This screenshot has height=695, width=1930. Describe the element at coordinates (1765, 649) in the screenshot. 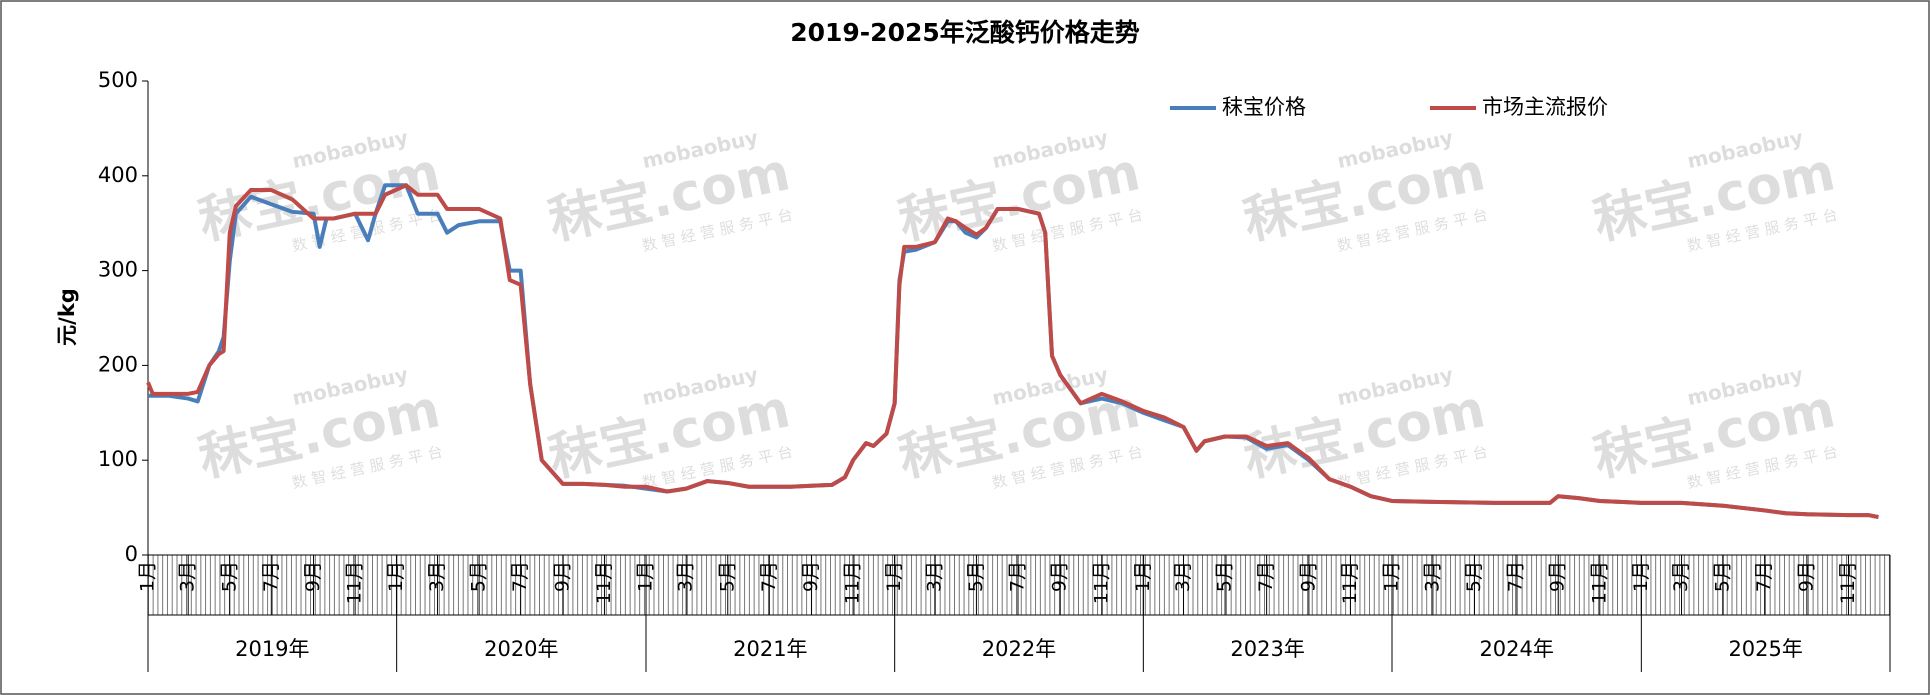

I see `year-label: 2025年` at that location.